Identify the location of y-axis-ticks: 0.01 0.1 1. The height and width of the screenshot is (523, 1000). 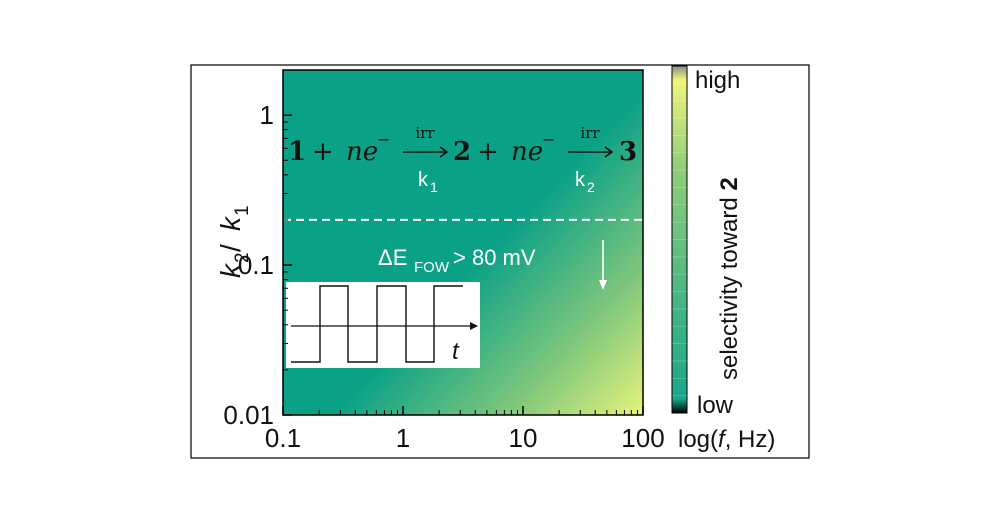
(257, 249).